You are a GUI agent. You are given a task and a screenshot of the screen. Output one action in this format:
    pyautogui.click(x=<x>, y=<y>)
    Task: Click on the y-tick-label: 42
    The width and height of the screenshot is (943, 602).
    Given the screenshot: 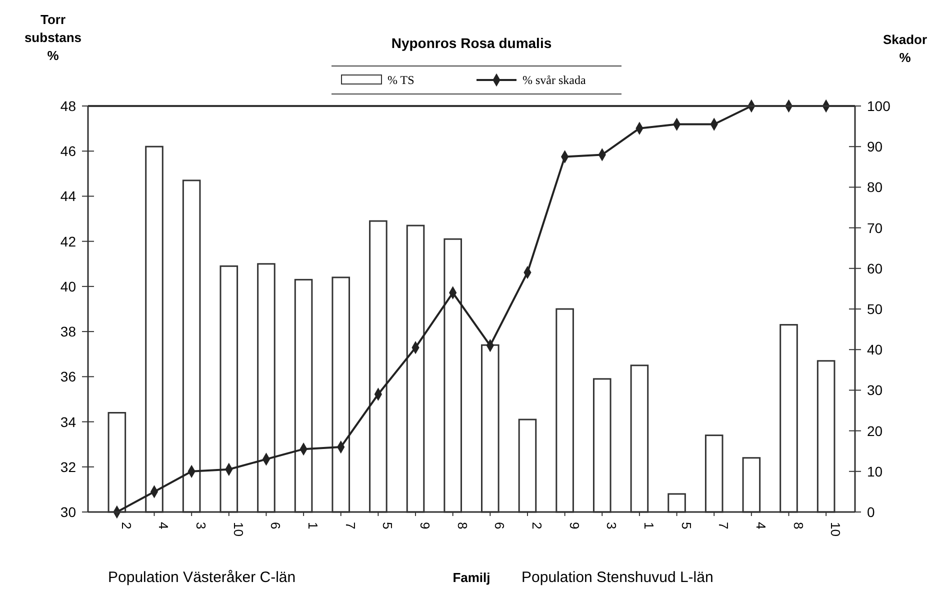 What is the action you would take?
    pyautogui.click(x=68, y=241)
    